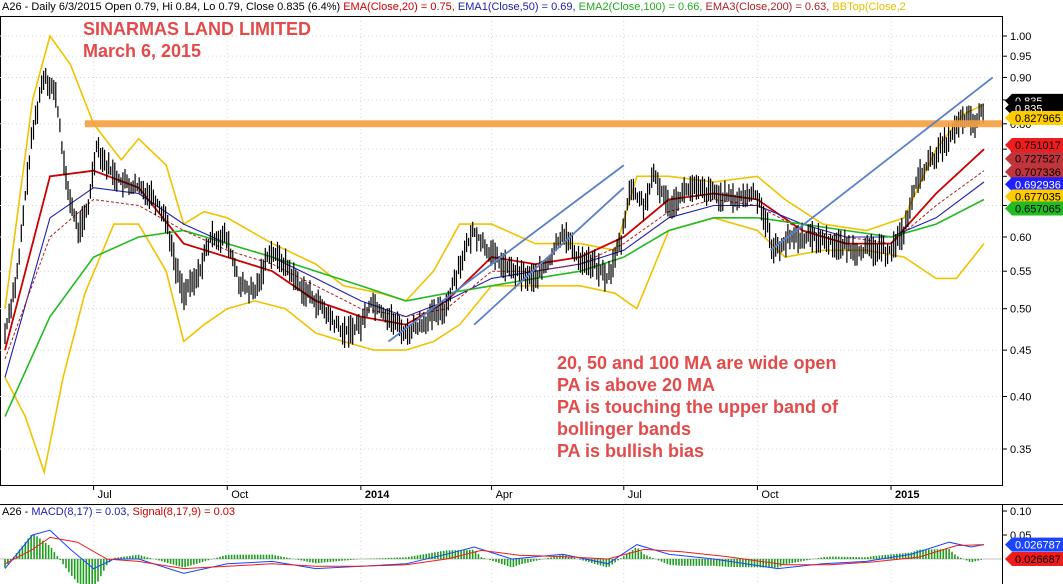 This screenshot has width=1063, height=584. What do you see at coordinates (197, 29) in the screenshot?
I see `chart-title-line1: SINARMAS LAND LIMITED` at bounding box center [197, 29].